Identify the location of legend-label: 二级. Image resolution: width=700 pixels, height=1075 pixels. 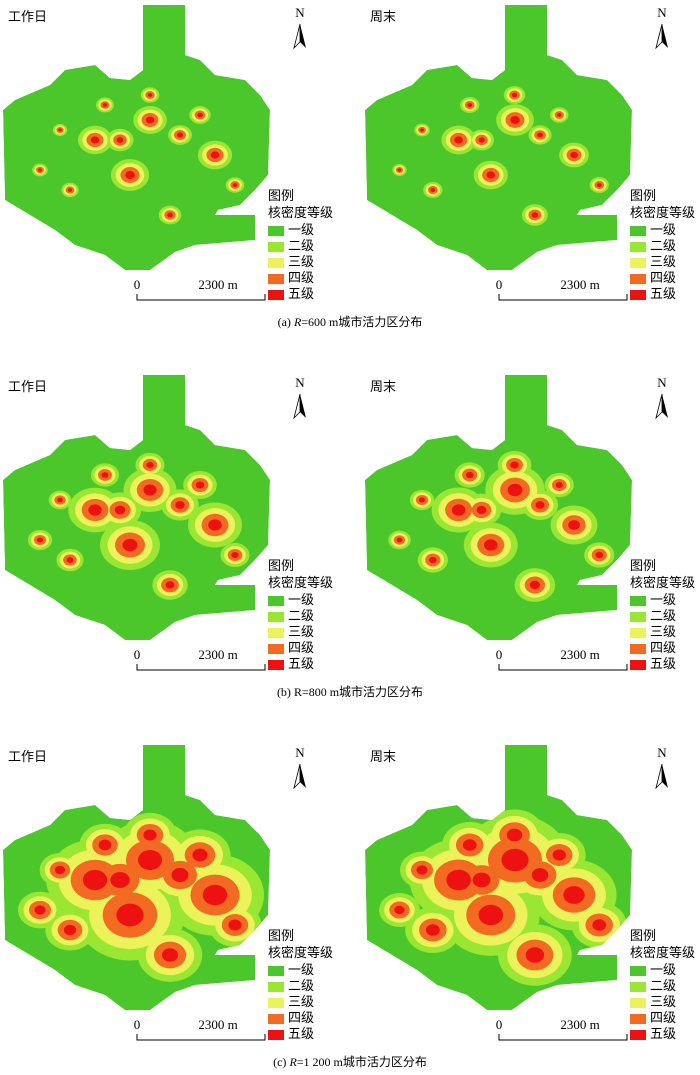
(301, 985).